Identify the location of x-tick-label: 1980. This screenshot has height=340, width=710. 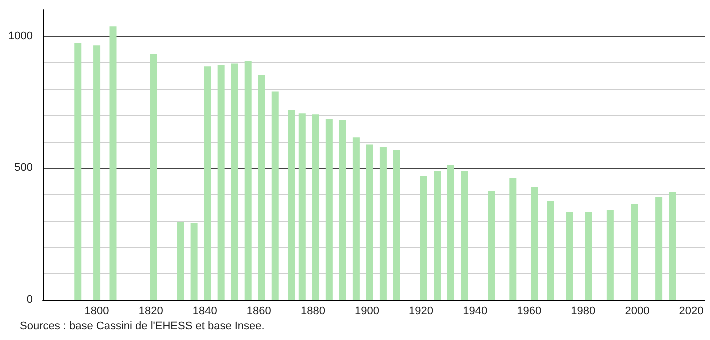
(583, 312).